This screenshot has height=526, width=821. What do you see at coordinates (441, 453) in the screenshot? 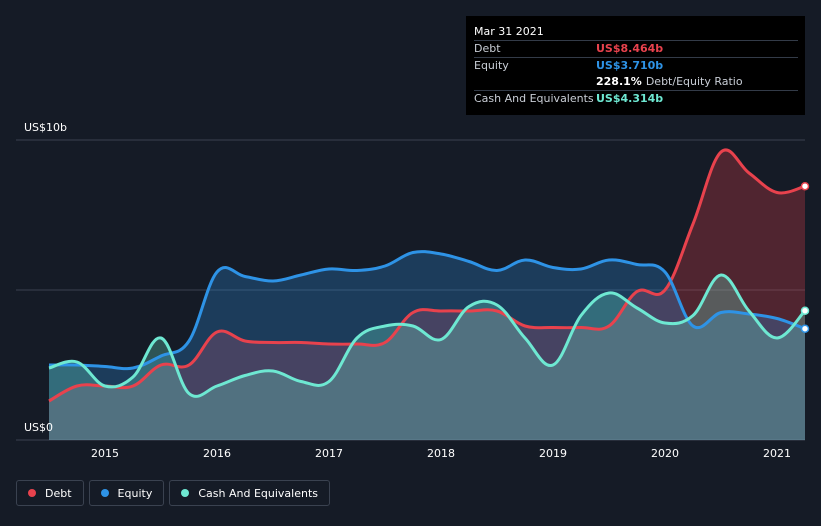
I see `x-tick-label: 2018` at bounding box center [441, 453].